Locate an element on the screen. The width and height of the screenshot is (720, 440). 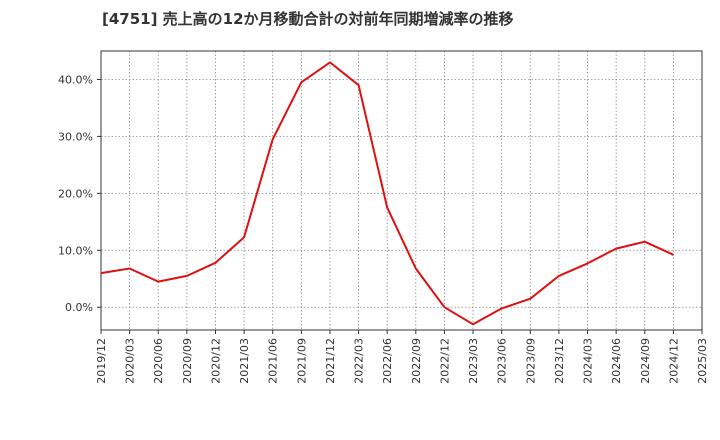
y-axis-ticks: 0.0% 10.0% 20.0% 30.0% 40.0% is located at coordinates (79, 193).